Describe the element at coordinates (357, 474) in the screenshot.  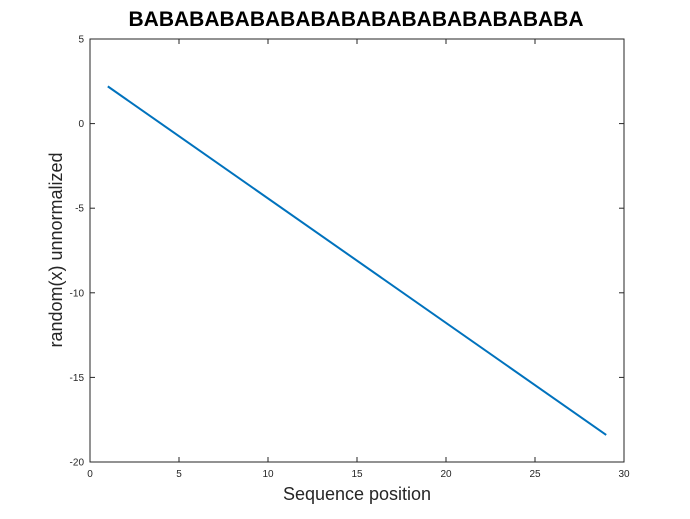
I see `x-tick-label: 15` at that location.